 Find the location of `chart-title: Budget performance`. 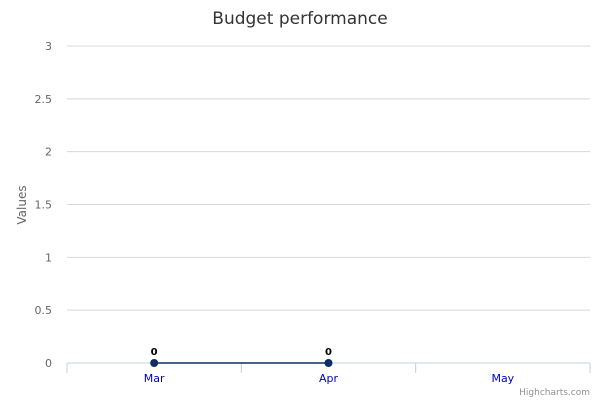

chart-title: Budget performance is located at coordinates (299, 19).